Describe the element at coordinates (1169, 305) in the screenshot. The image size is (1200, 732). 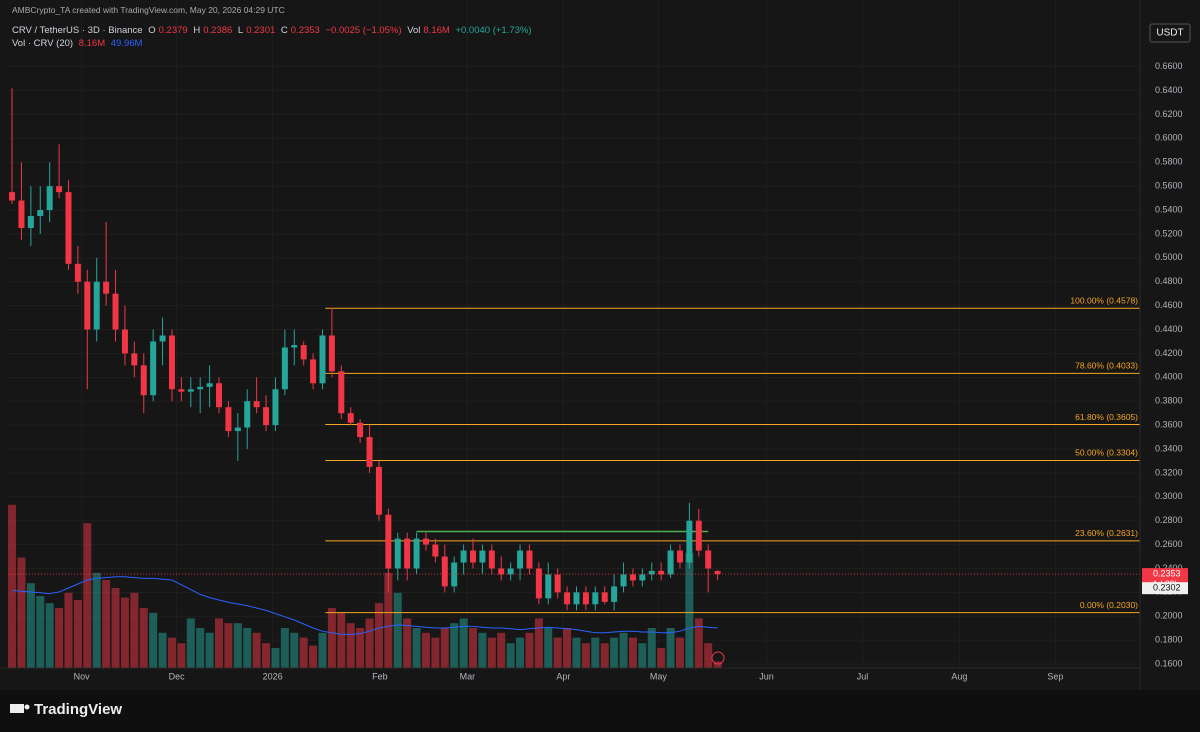
I see `y-tick-label: 0.4600` at that location.